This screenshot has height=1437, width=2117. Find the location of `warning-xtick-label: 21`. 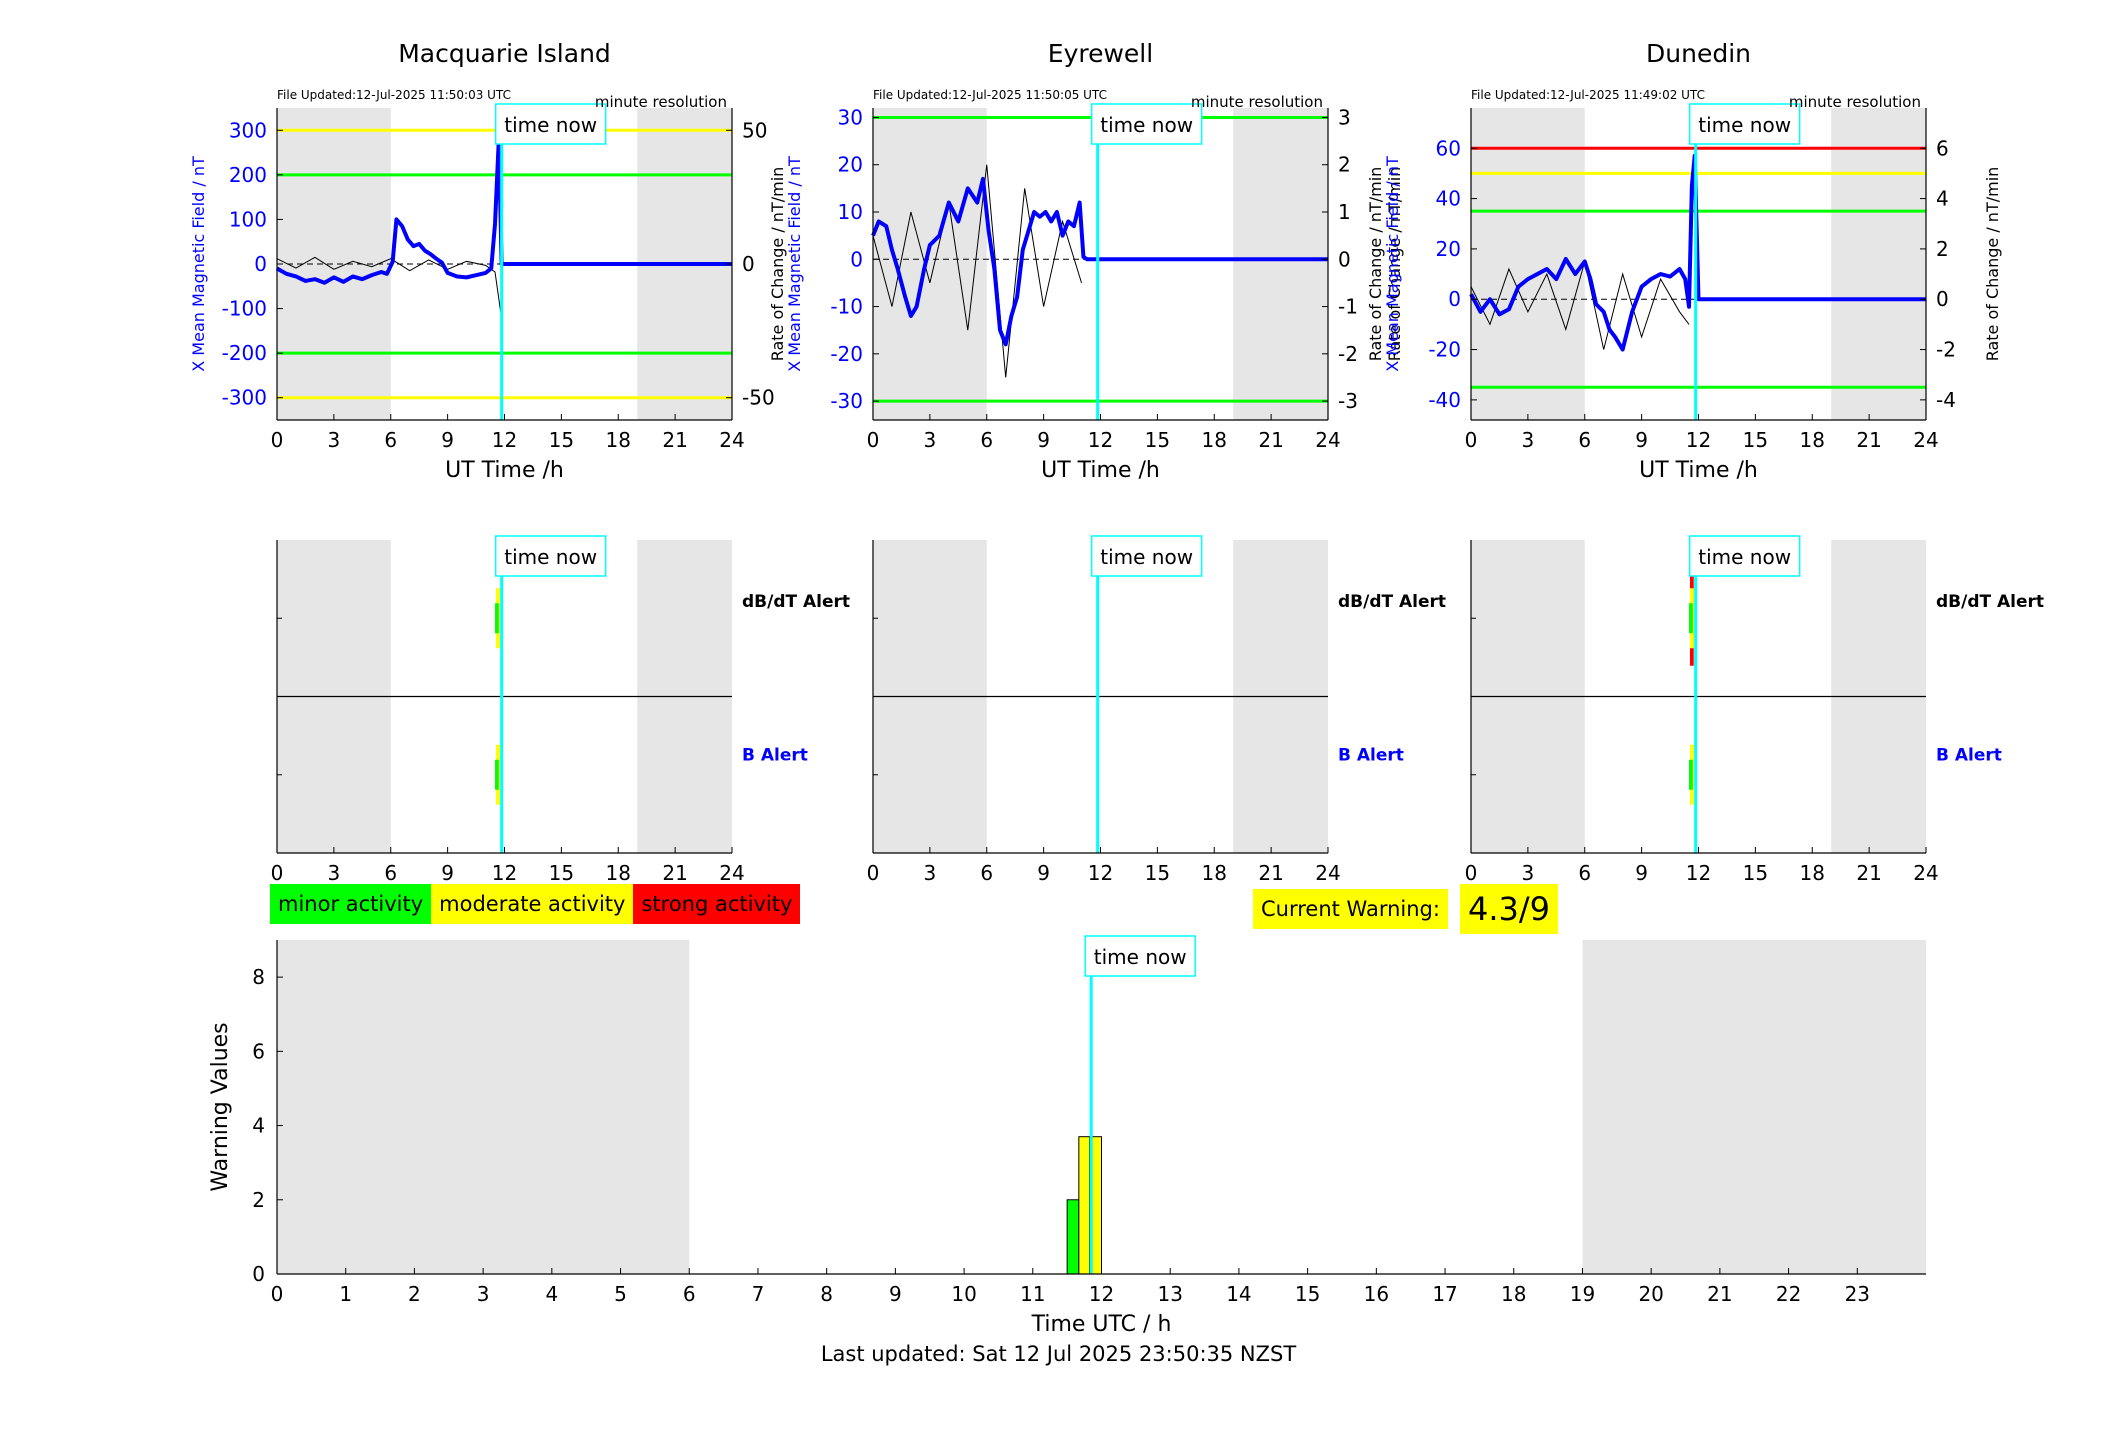

warning-xtick-label: 21 is located at coordinates (1719, 1294).